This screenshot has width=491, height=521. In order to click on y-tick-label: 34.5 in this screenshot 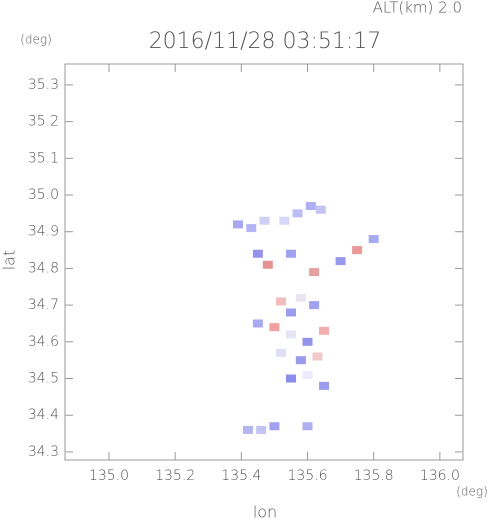, I will do `click(43, 379)`.